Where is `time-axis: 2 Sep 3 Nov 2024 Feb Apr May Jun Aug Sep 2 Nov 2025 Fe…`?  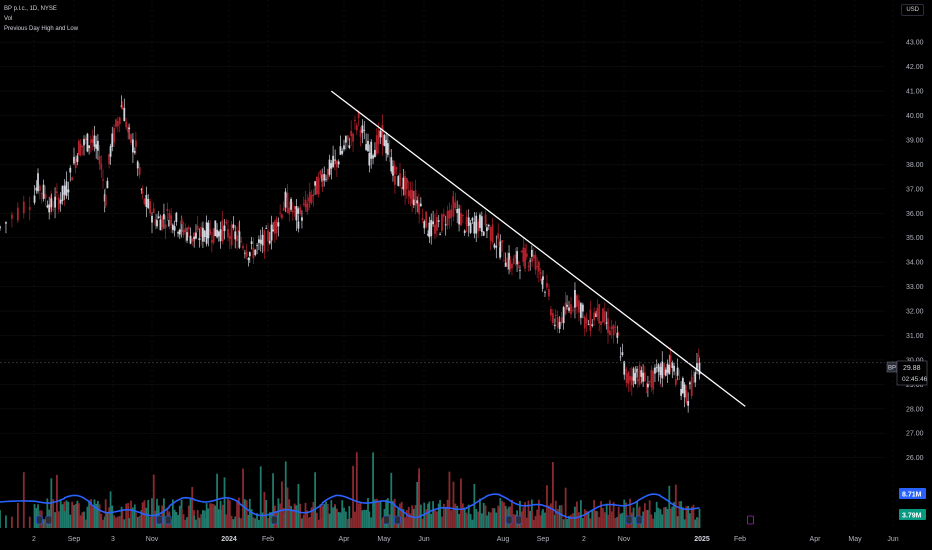 time-axis: 2 Sep 3 Nov 2024 Feb Apr May Jun Aug Sep 2 Nov 2025 Fe… is located at coordinates (465, 539).